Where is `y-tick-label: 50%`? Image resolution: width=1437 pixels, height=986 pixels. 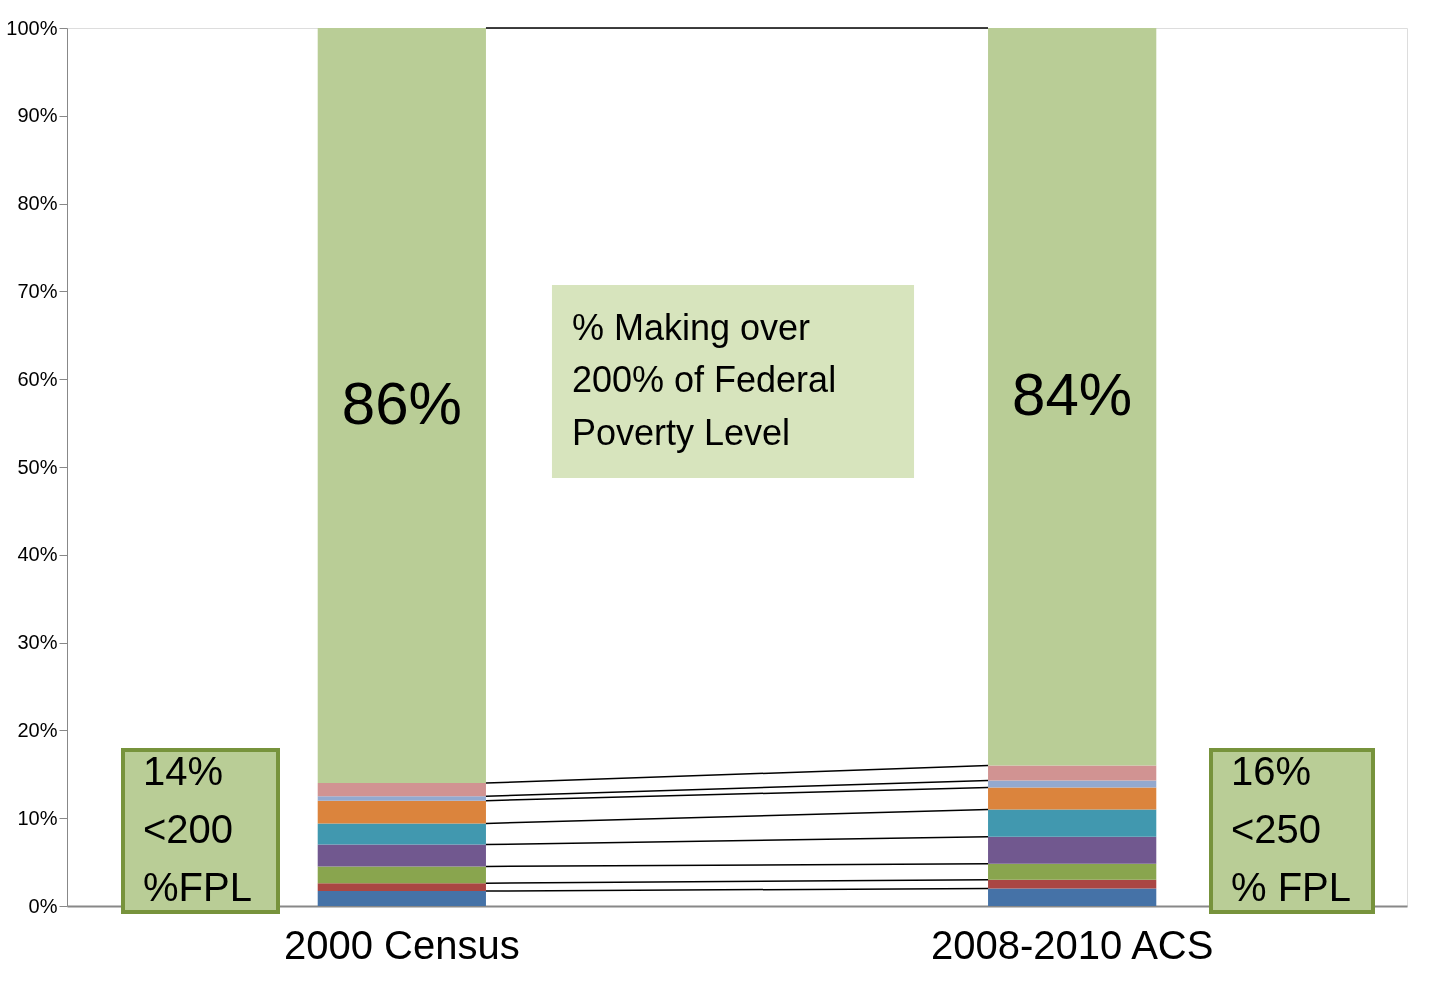 y-tick-label: 50% is located at coordinates (37, 466).